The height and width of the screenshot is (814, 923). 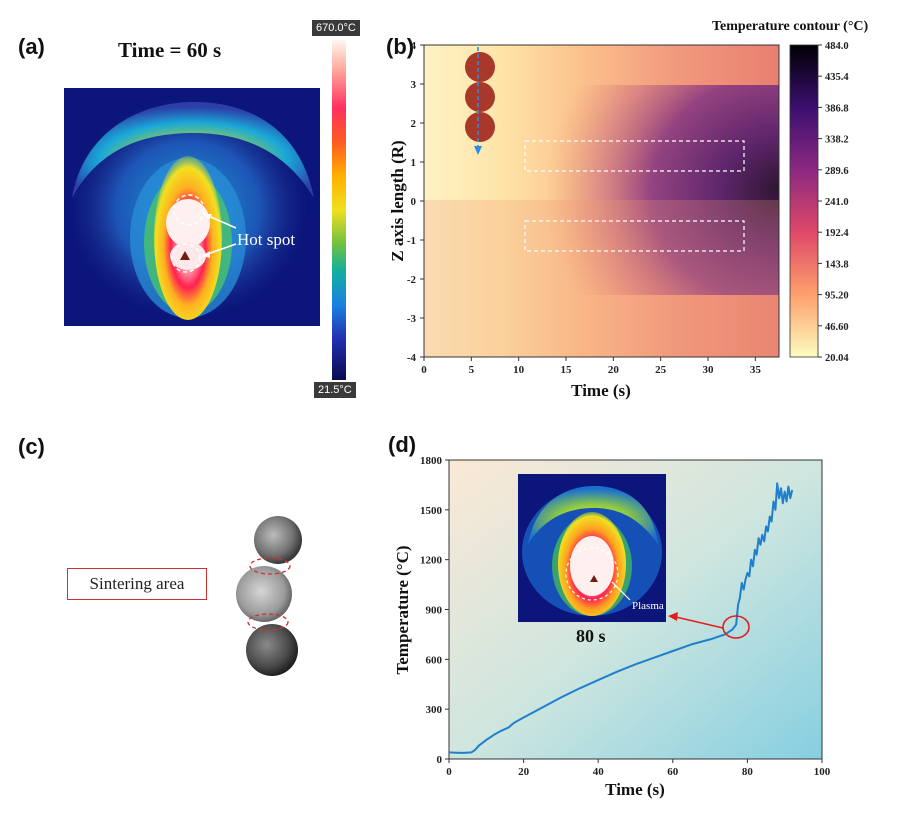 I want to click on temperature-xtick-label: 20, so click(x=524, y=772).